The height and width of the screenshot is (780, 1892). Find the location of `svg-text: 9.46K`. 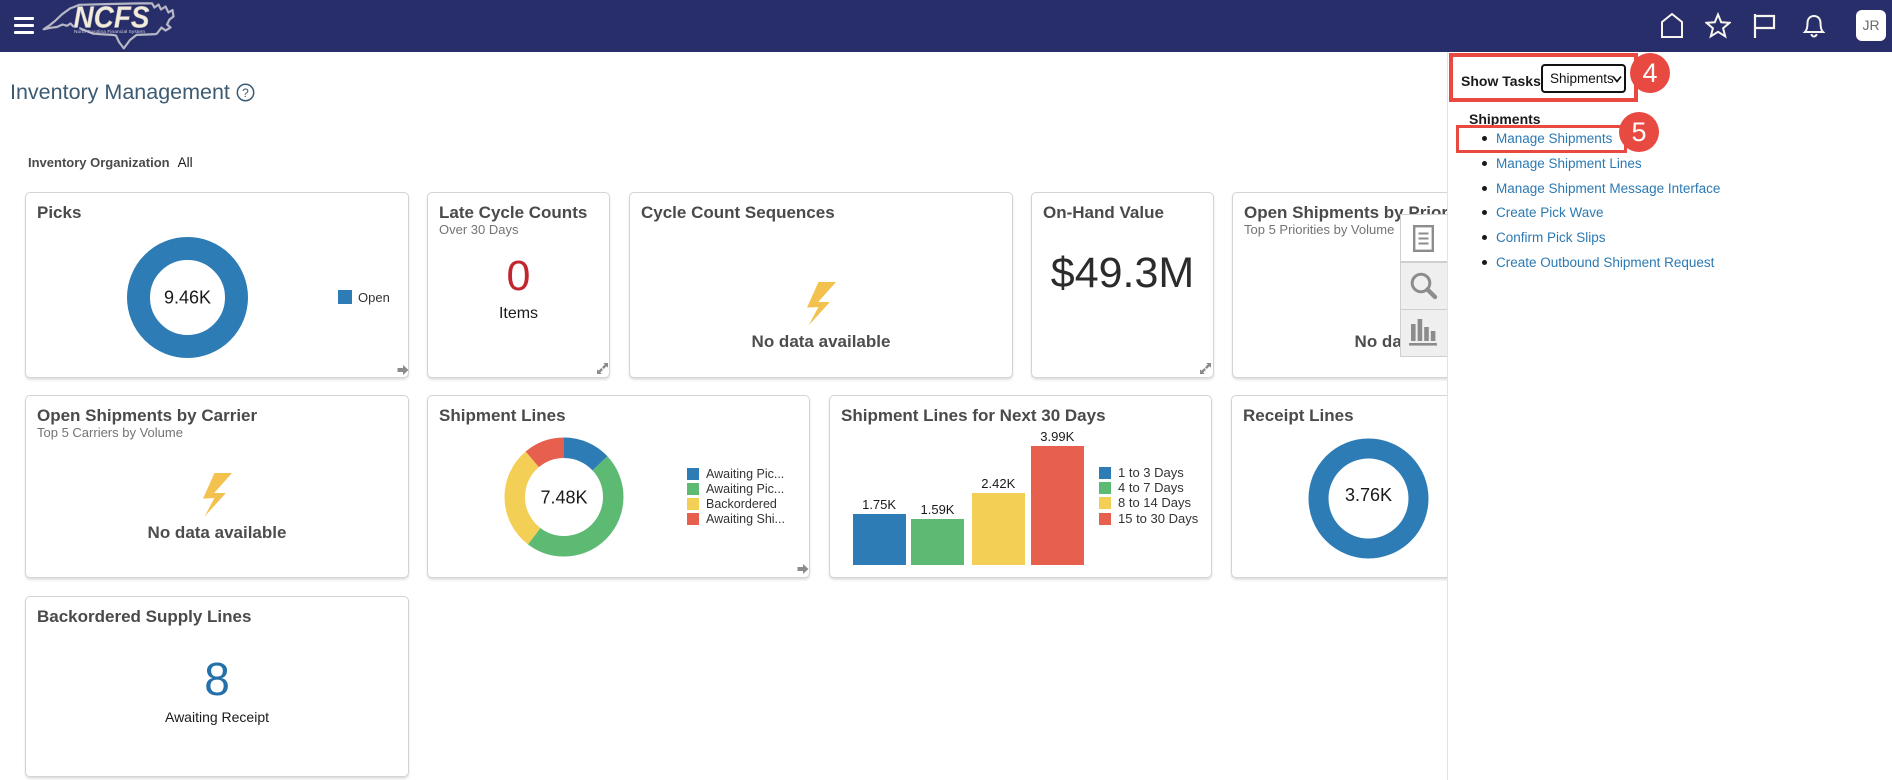

svg-text: 9.46K is located at coordinates (187, 298).